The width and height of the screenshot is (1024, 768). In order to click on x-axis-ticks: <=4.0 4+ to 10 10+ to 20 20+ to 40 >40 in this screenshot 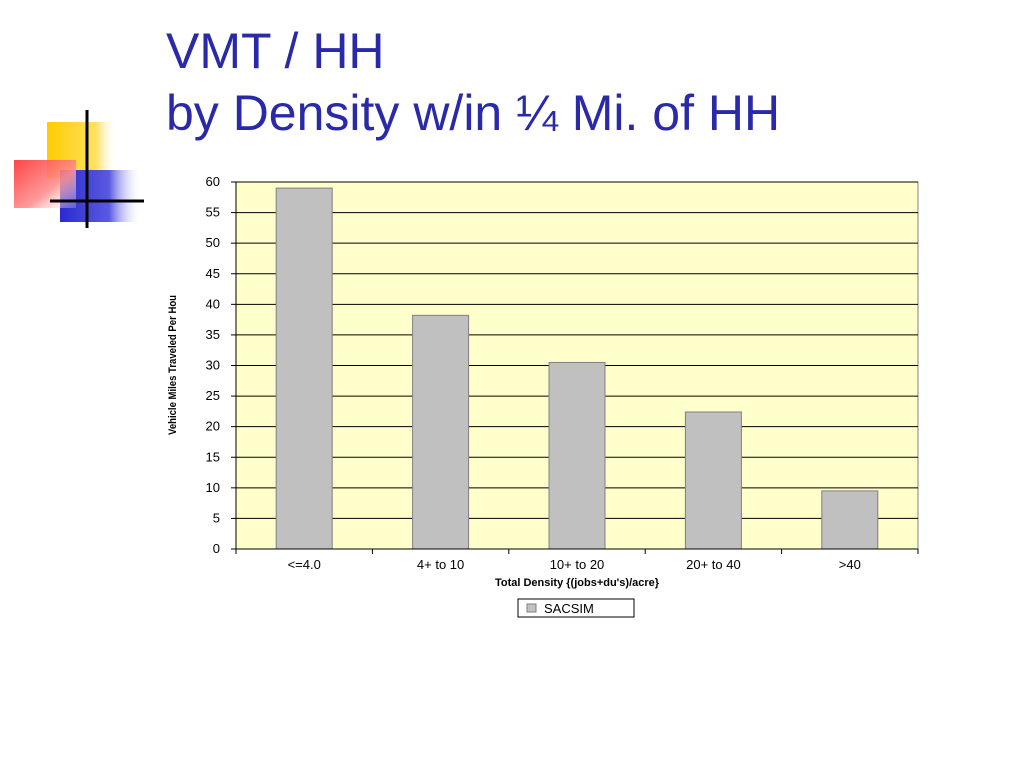, I will do `click(577, 560)`.